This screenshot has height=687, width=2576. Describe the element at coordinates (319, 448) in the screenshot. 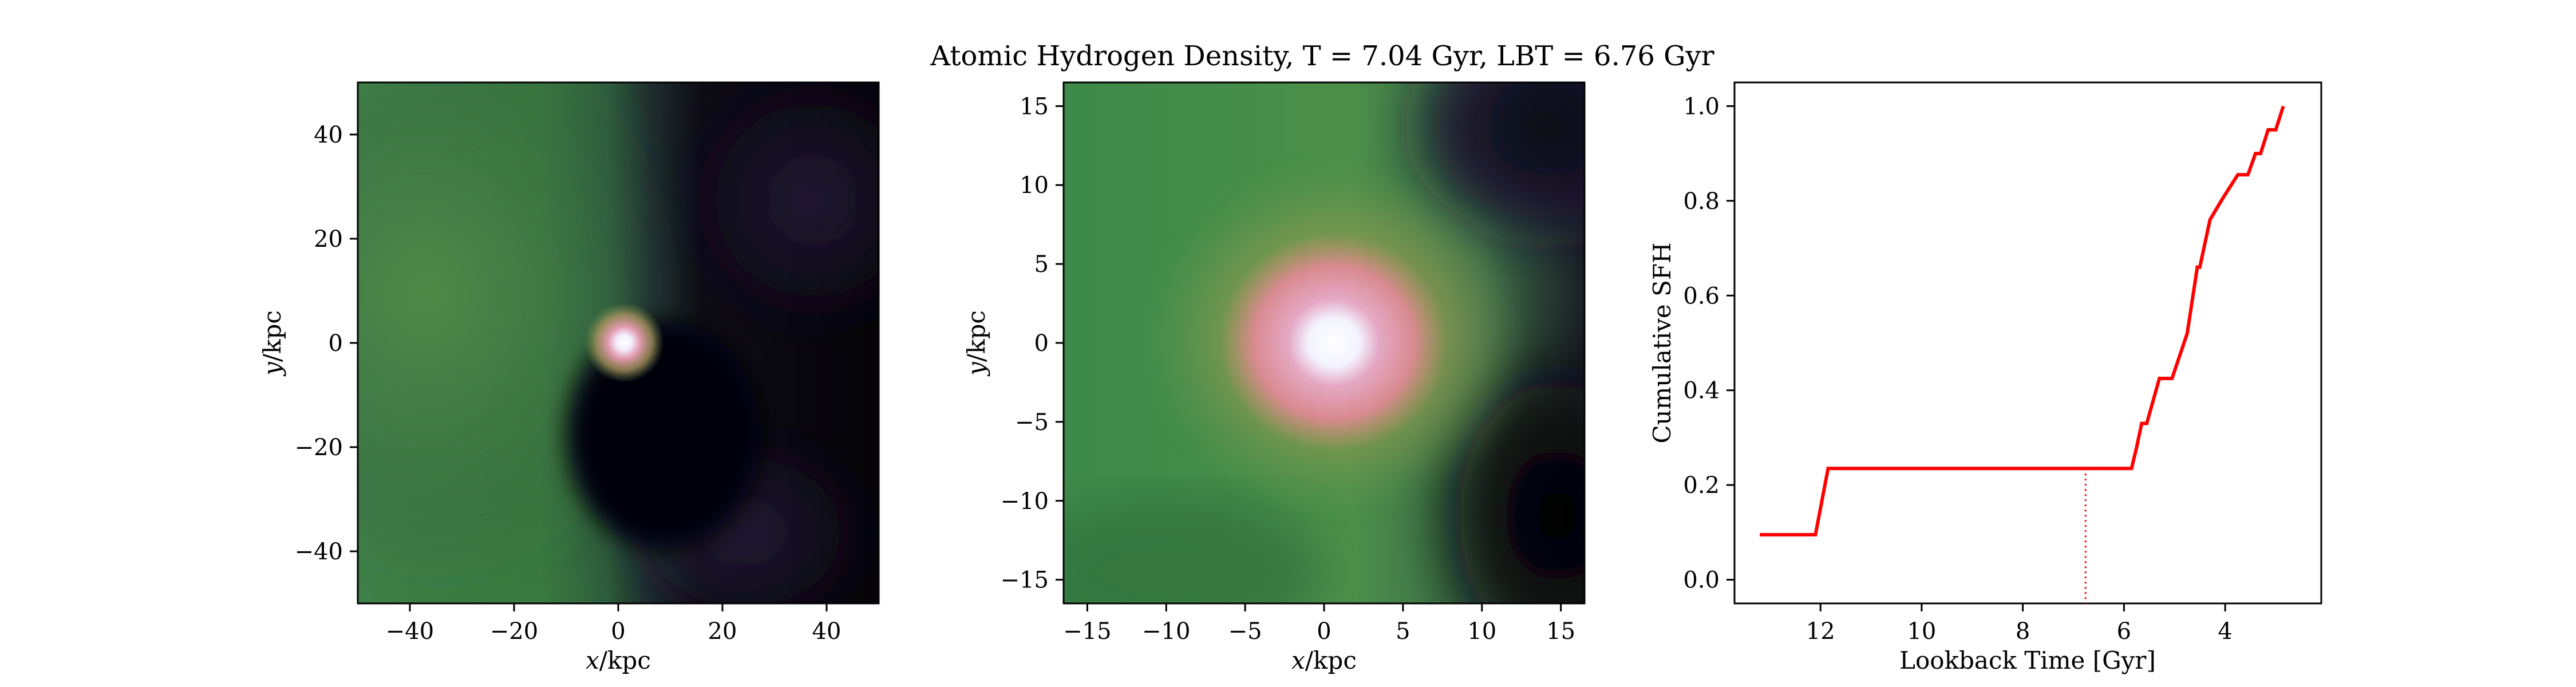

I see `left-ytick-label: −20` at that location.